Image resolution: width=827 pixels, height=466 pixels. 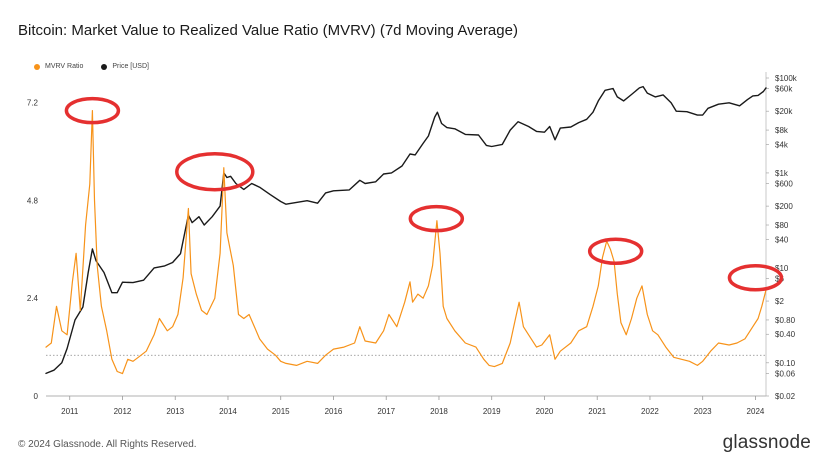 What do you see at coordinates (36, 396) in the screenshot?
I see `y-left-tick-label: 0` at bounding box center [36, 396].